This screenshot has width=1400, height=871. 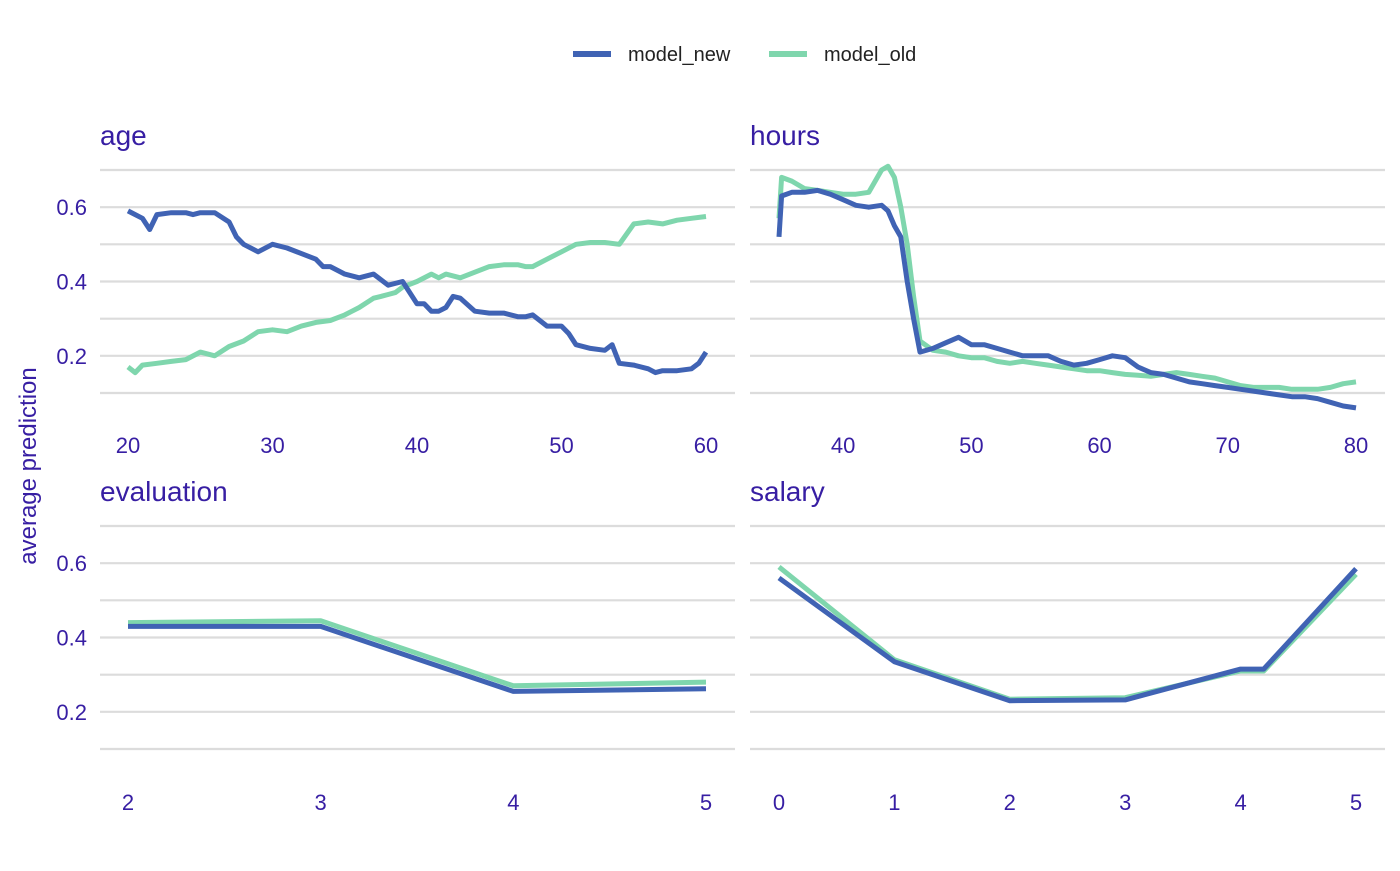 What do you see at coordinates (870, 55) in the screenshot?
I see `legend-label-model-old: model_old` at bounding box center [870, 55].